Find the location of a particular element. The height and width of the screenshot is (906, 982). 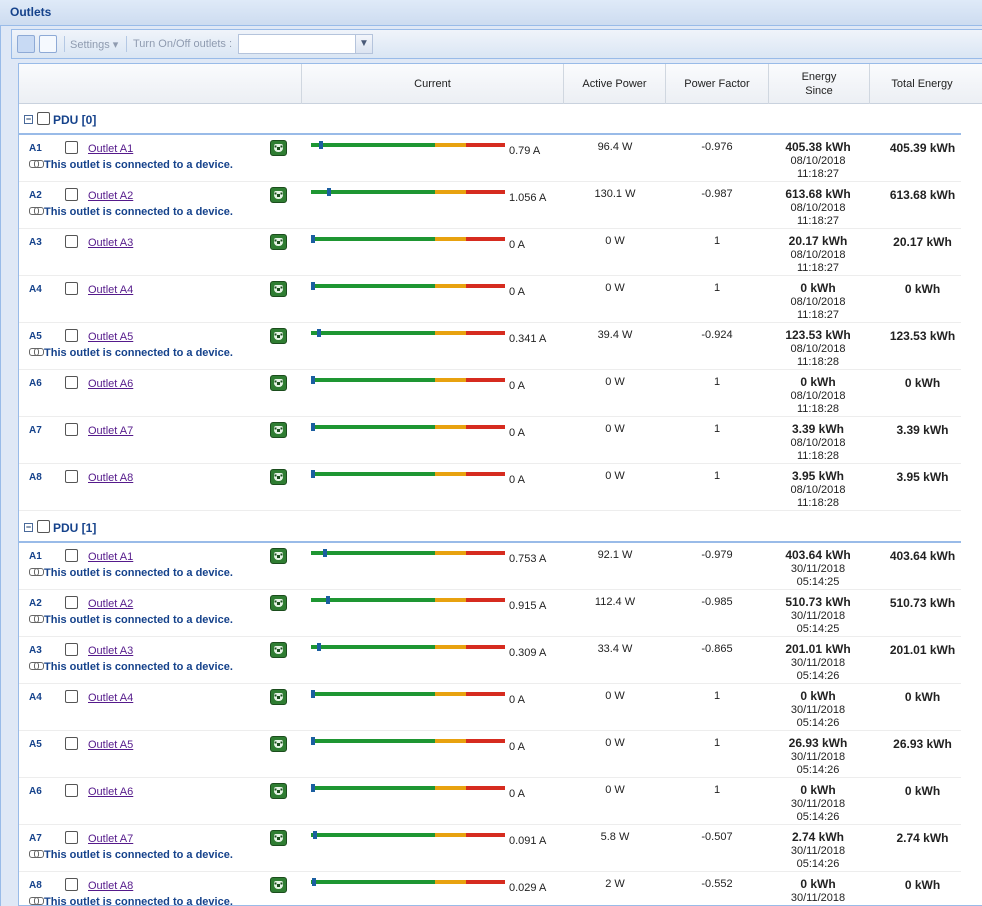

list-view-icon is located at coordinates (48, 44).